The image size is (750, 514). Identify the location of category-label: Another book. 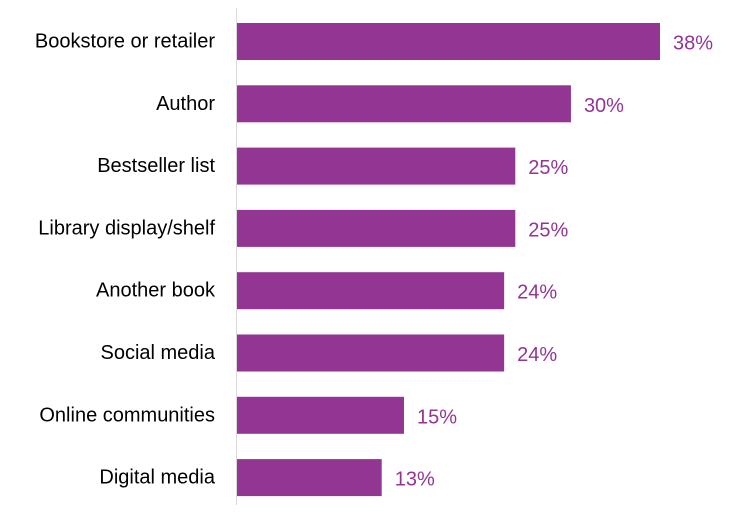
(156, 291).